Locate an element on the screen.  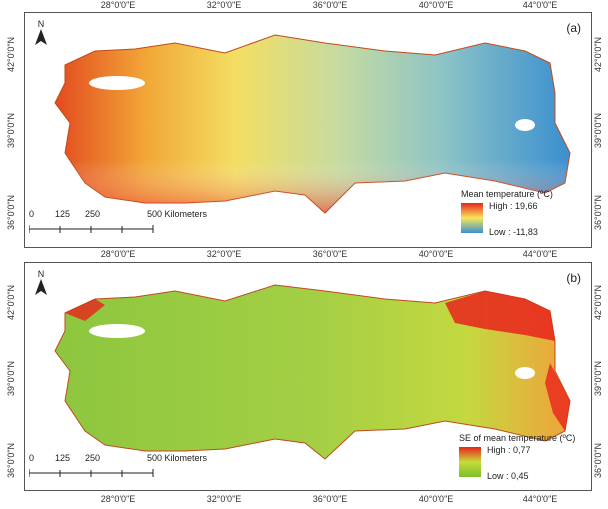
west-edge-high-se is located at coordinates (85, 310).